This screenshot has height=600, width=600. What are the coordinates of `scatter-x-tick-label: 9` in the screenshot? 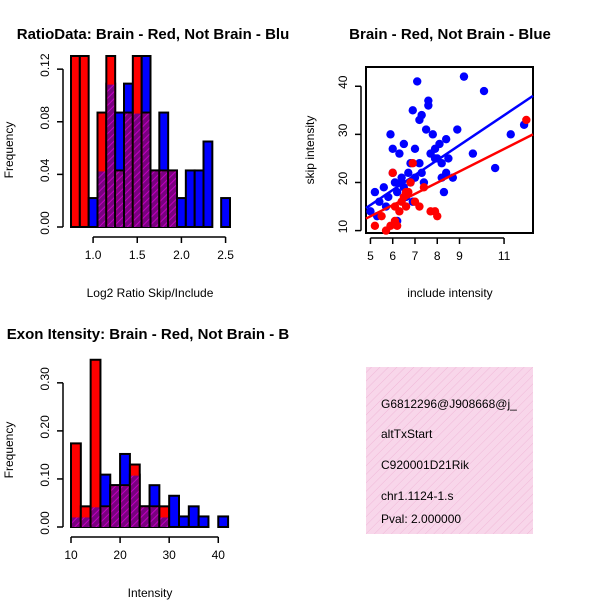 It's located at (459, 256).